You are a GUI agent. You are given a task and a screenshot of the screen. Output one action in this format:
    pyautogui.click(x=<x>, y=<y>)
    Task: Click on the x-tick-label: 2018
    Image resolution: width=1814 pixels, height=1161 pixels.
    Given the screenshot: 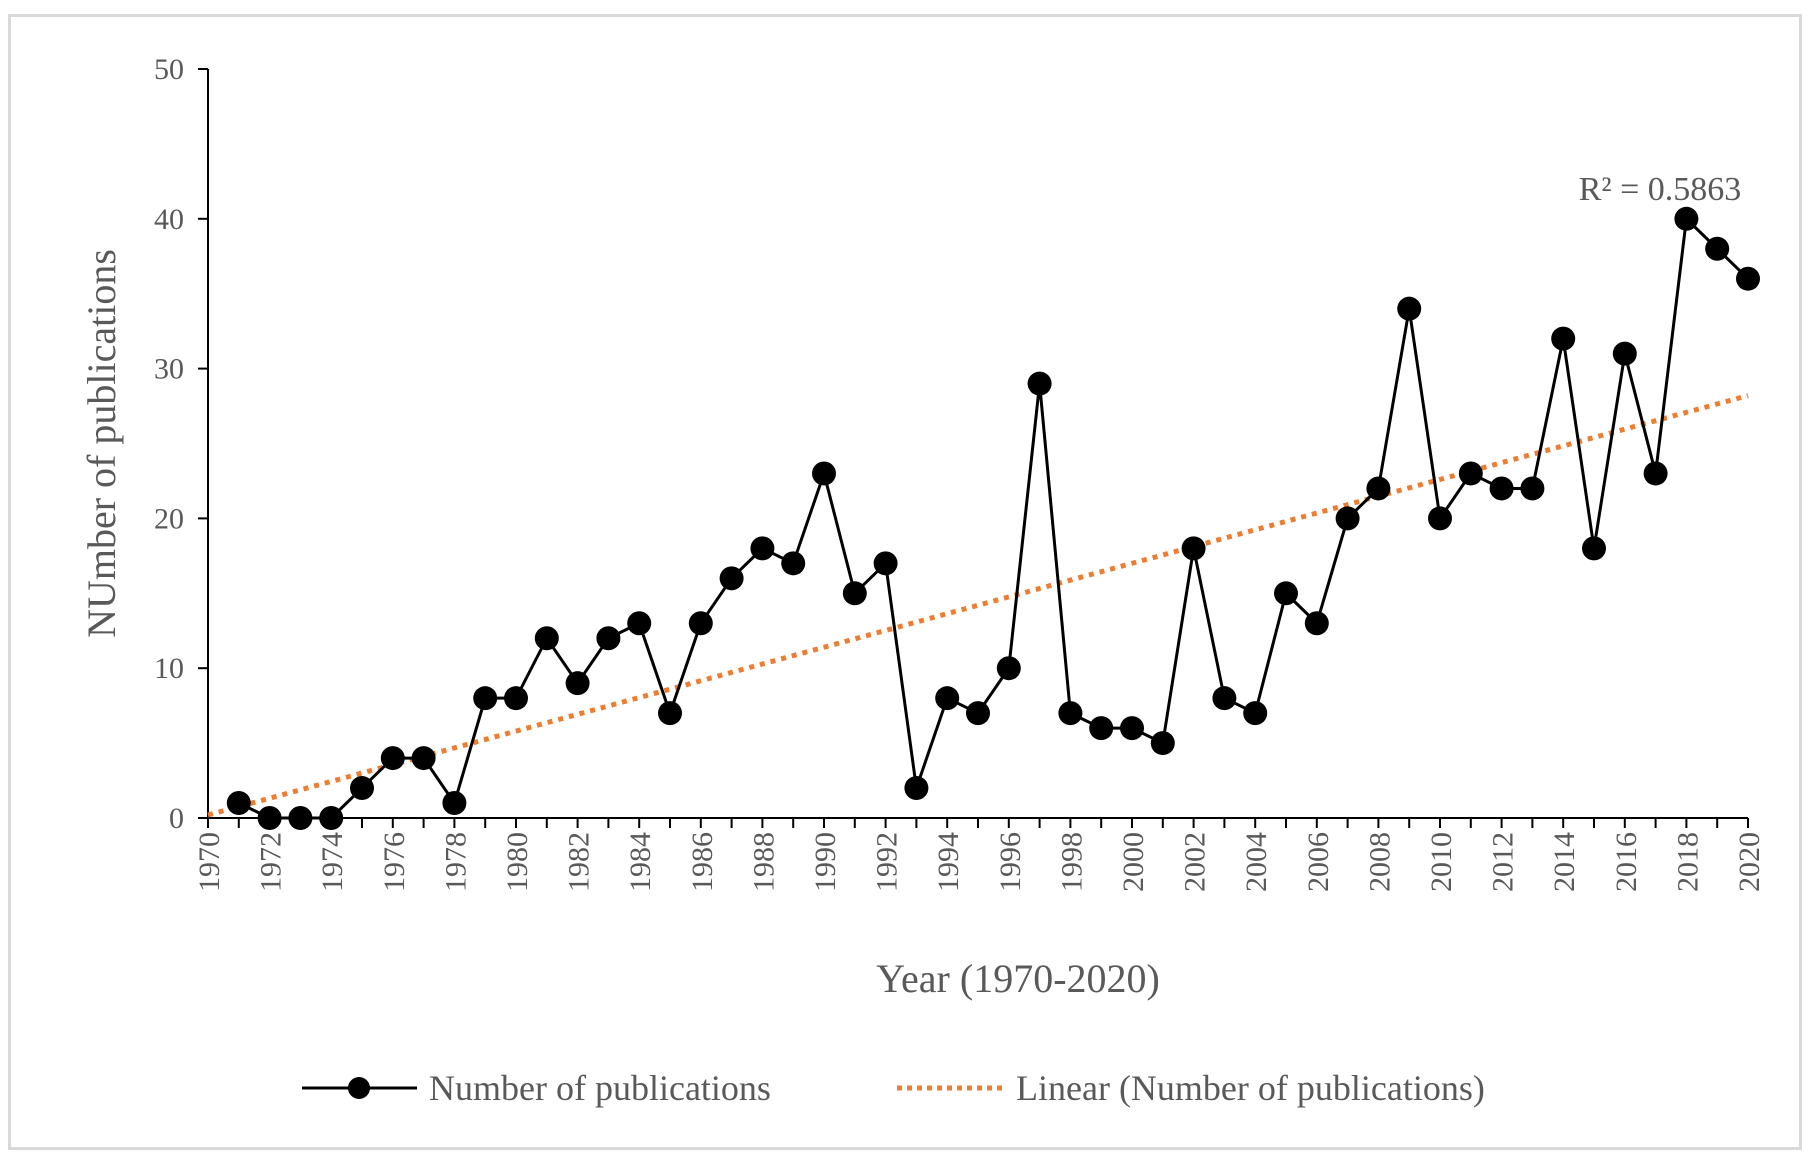 What is the action you would take?
    pyautogui.click(x=1687, y=862)
    